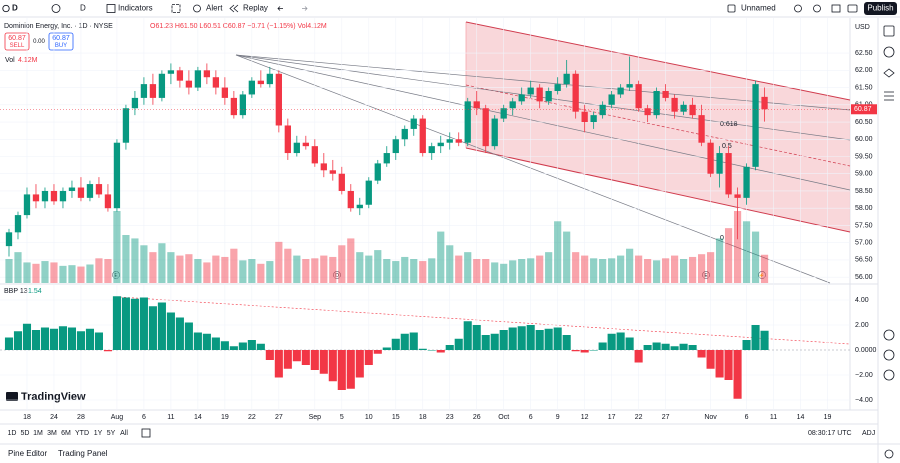 This screenshot has width=900, height=463. I want to click on search-icon, so click(6, 8).